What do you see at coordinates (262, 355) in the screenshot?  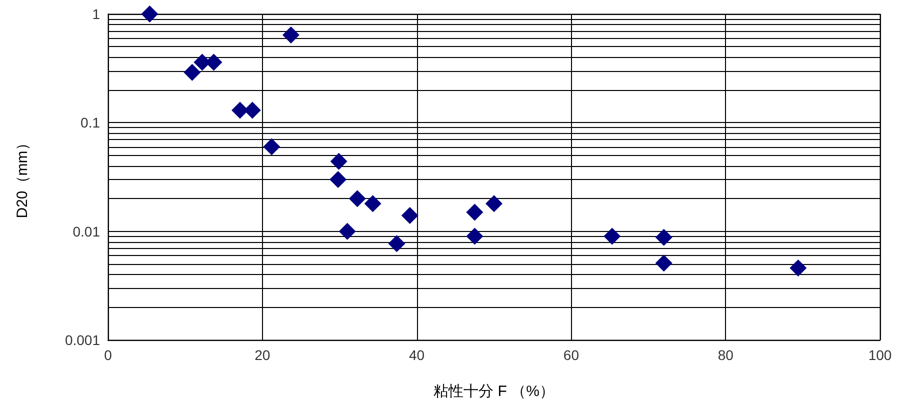 I see `x-tick-label: 20` at bounding box center [262, 355].